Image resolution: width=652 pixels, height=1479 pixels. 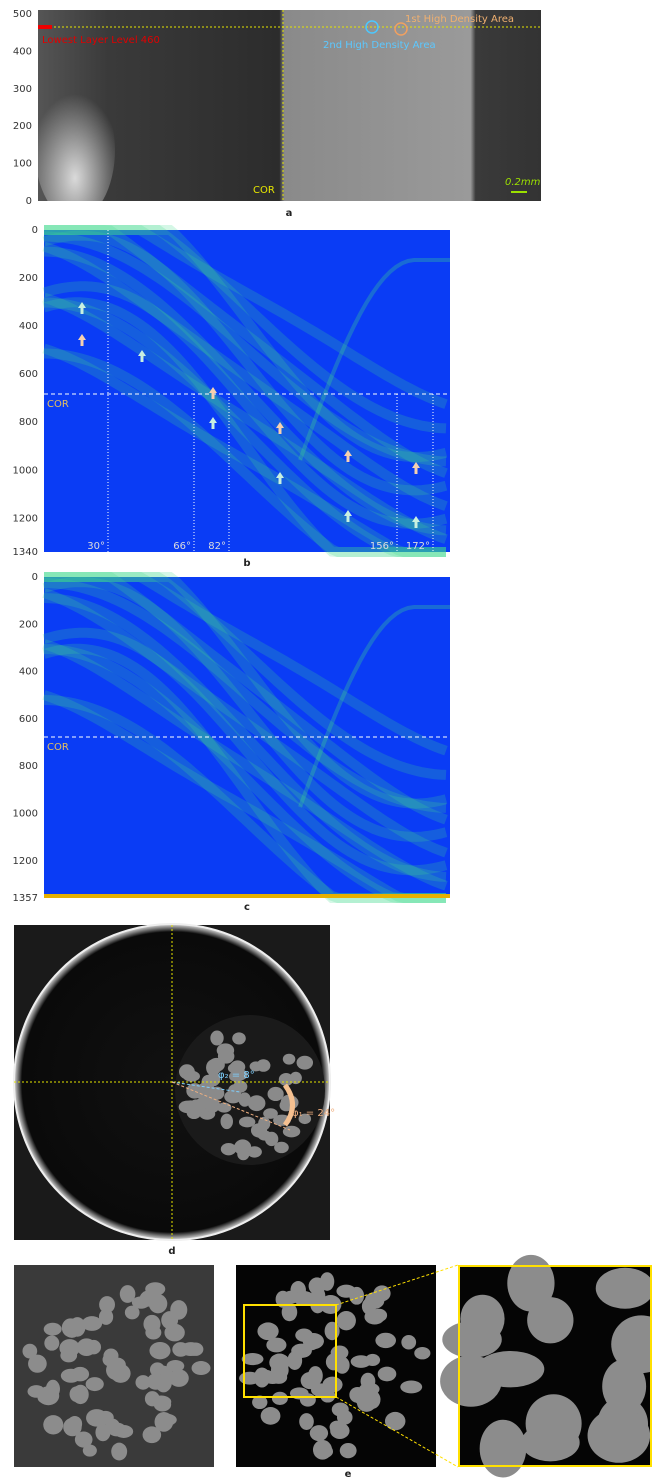 I want to click on angle-label: 156°, so click(x=382, y=546).